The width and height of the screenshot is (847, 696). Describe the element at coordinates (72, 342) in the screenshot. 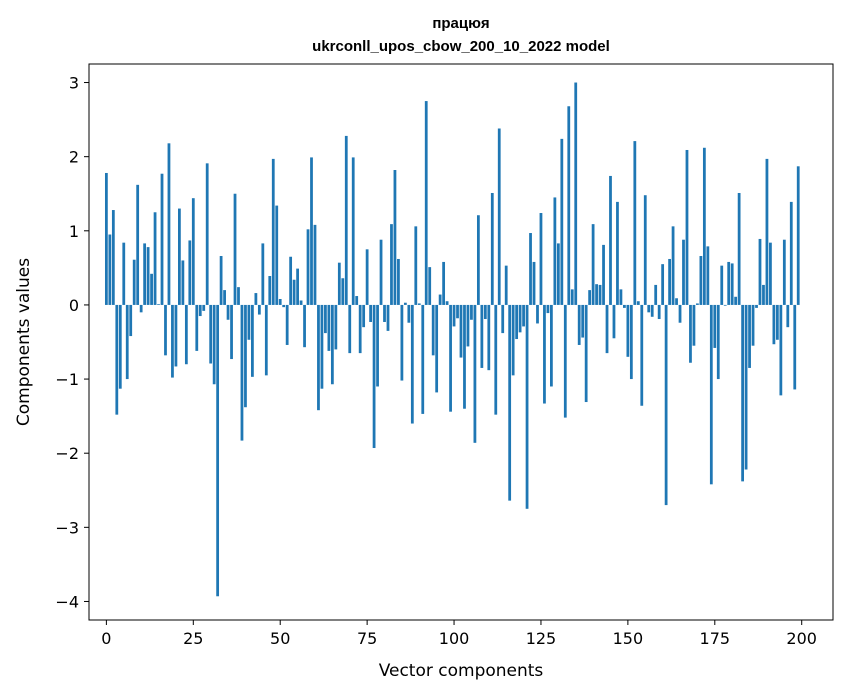

I see `y-axis-ticks: −4 −3 −2 −1 0 1 2 3` at that location.